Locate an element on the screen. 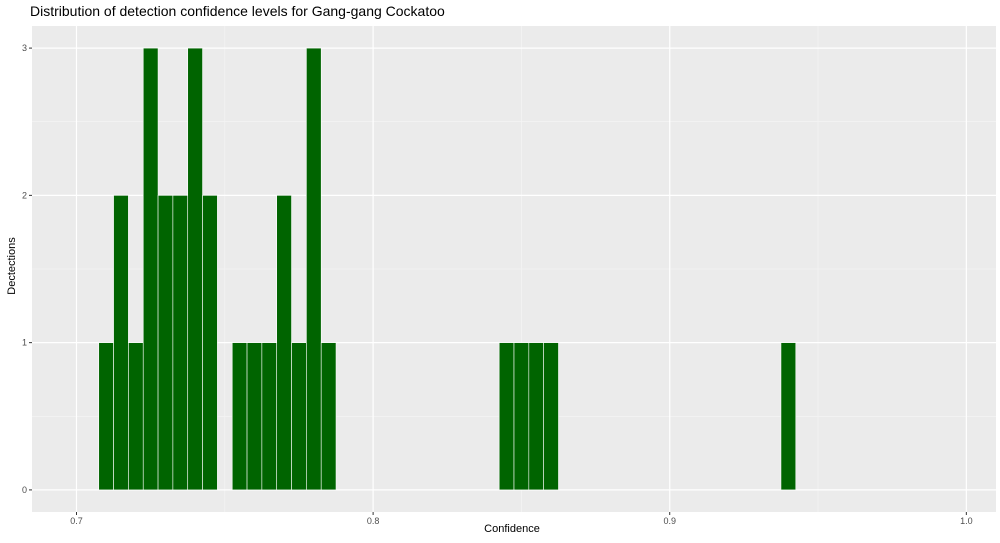 The image size is (1000, 543). y-axis-label: Dectections is located at coordinates (12, 266).